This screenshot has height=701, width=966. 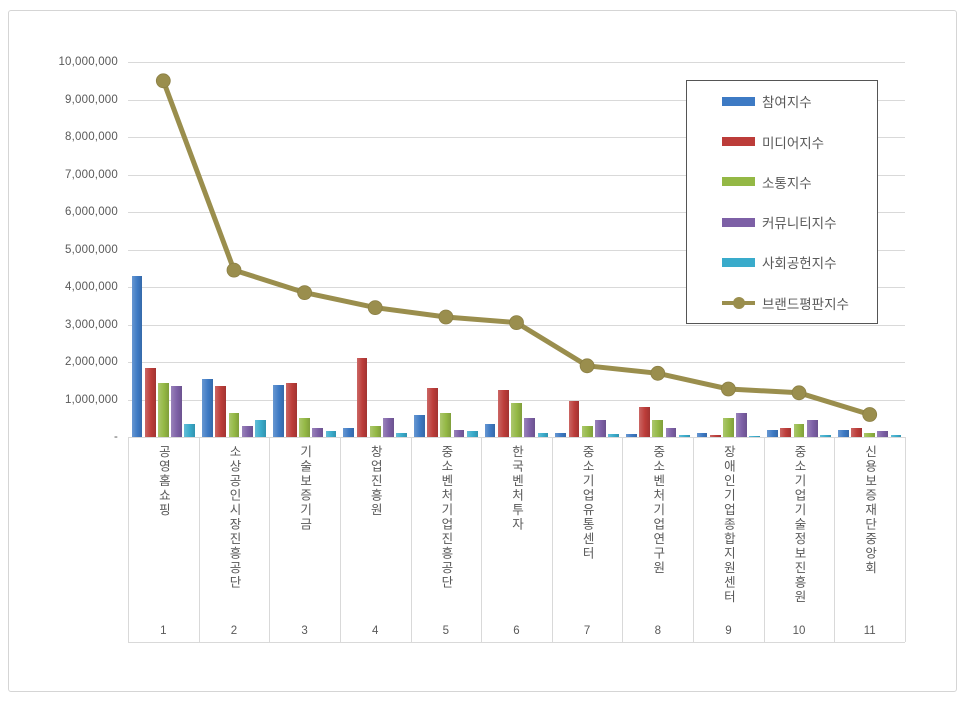 What do you see at coordinates (304, 534) in the screenshot?
I see `category-label: 기술보증기금` at bounding box center [304, 534].